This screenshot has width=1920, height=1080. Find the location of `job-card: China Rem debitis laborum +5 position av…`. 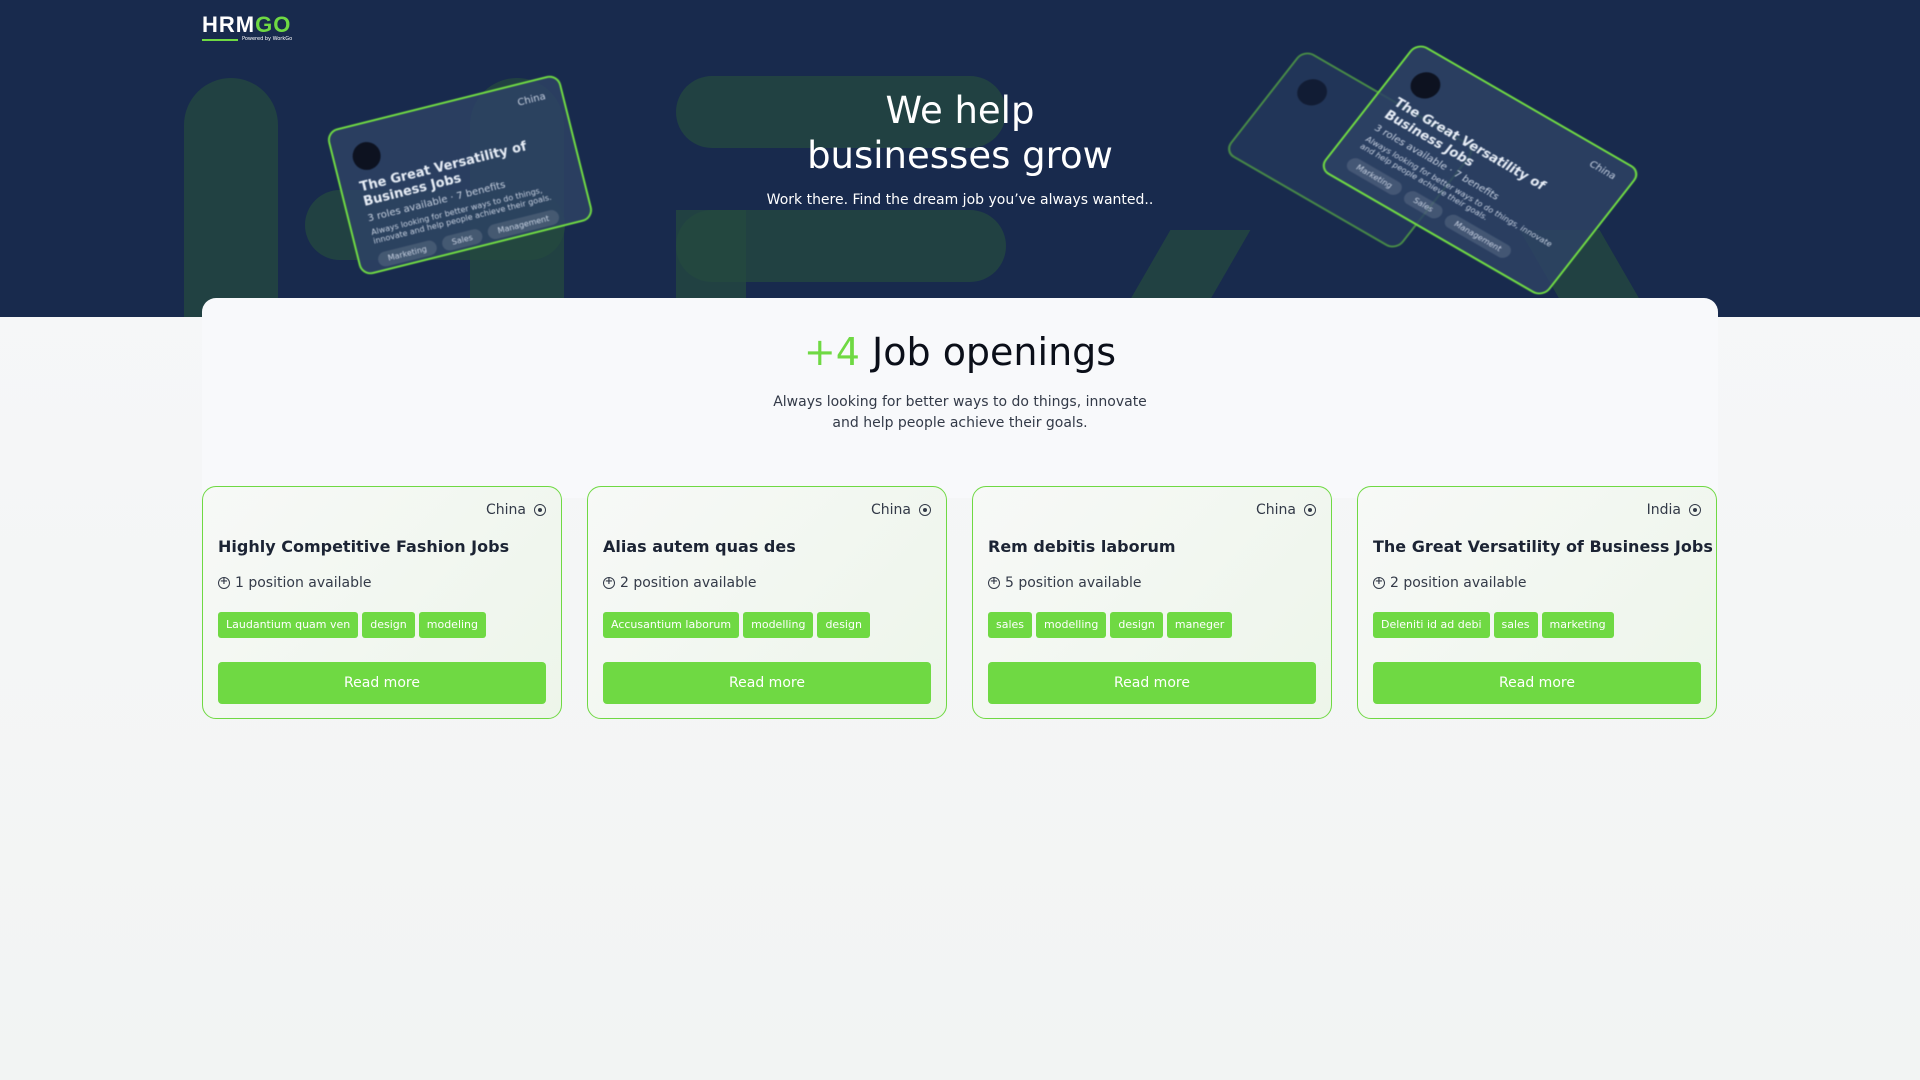

job-card: China Rem debitis laborum +5 position av… is located at coordinates (1152, 602).